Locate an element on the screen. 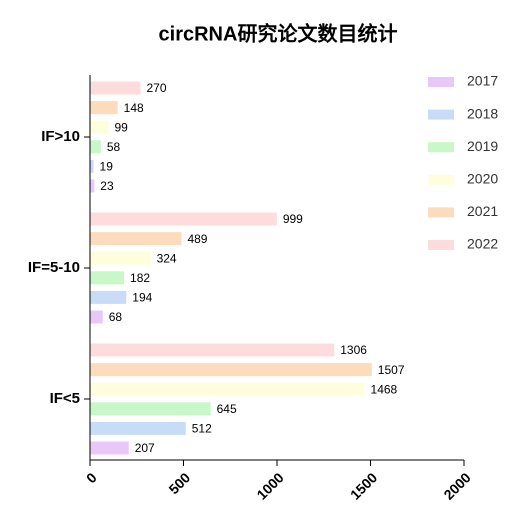  data-label: 489 is located at coordinates (197, 239).